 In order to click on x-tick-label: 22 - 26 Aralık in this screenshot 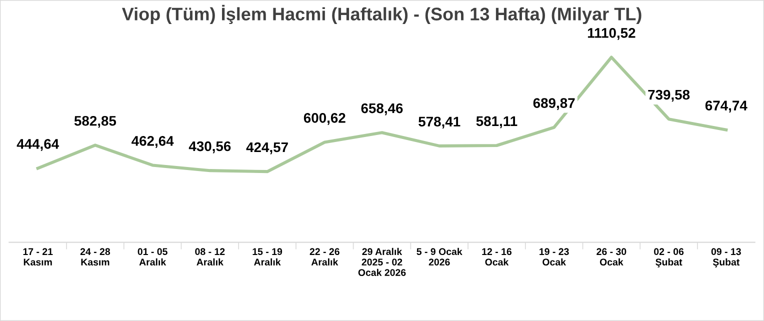, I will do `click(325, 257)`.